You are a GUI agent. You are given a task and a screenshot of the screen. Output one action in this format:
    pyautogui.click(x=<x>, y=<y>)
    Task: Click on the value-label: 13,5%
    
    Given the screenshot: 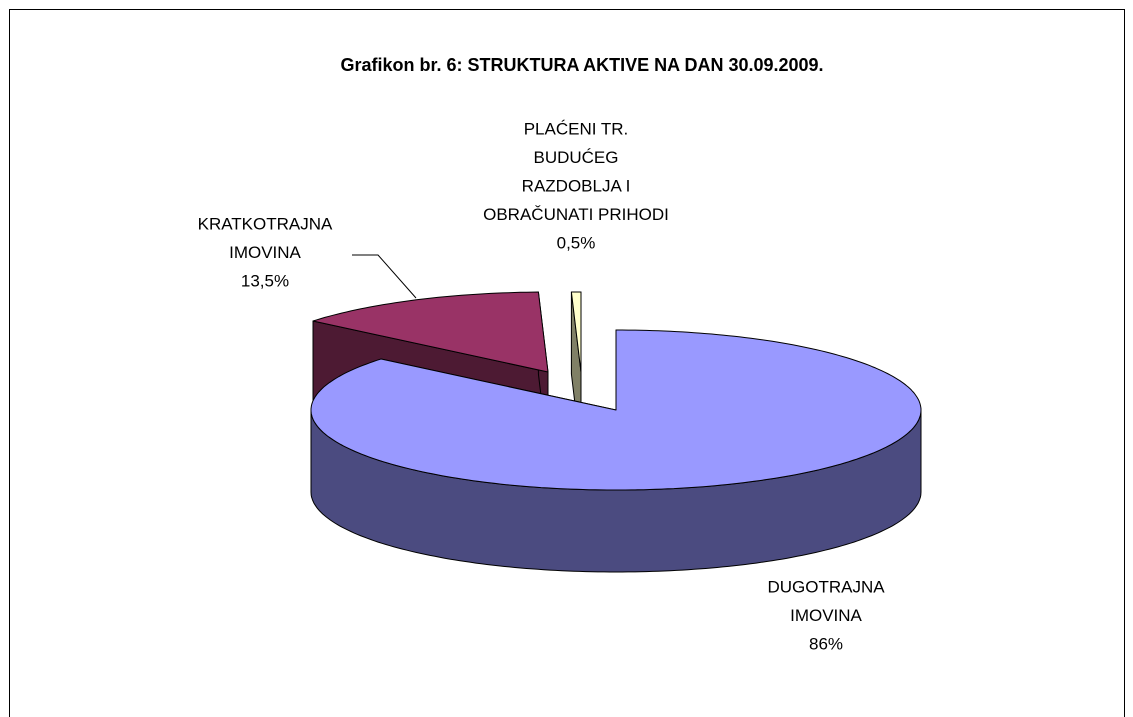 What is the action you would take?
    pyautogui.click(x=265, y=280)
    